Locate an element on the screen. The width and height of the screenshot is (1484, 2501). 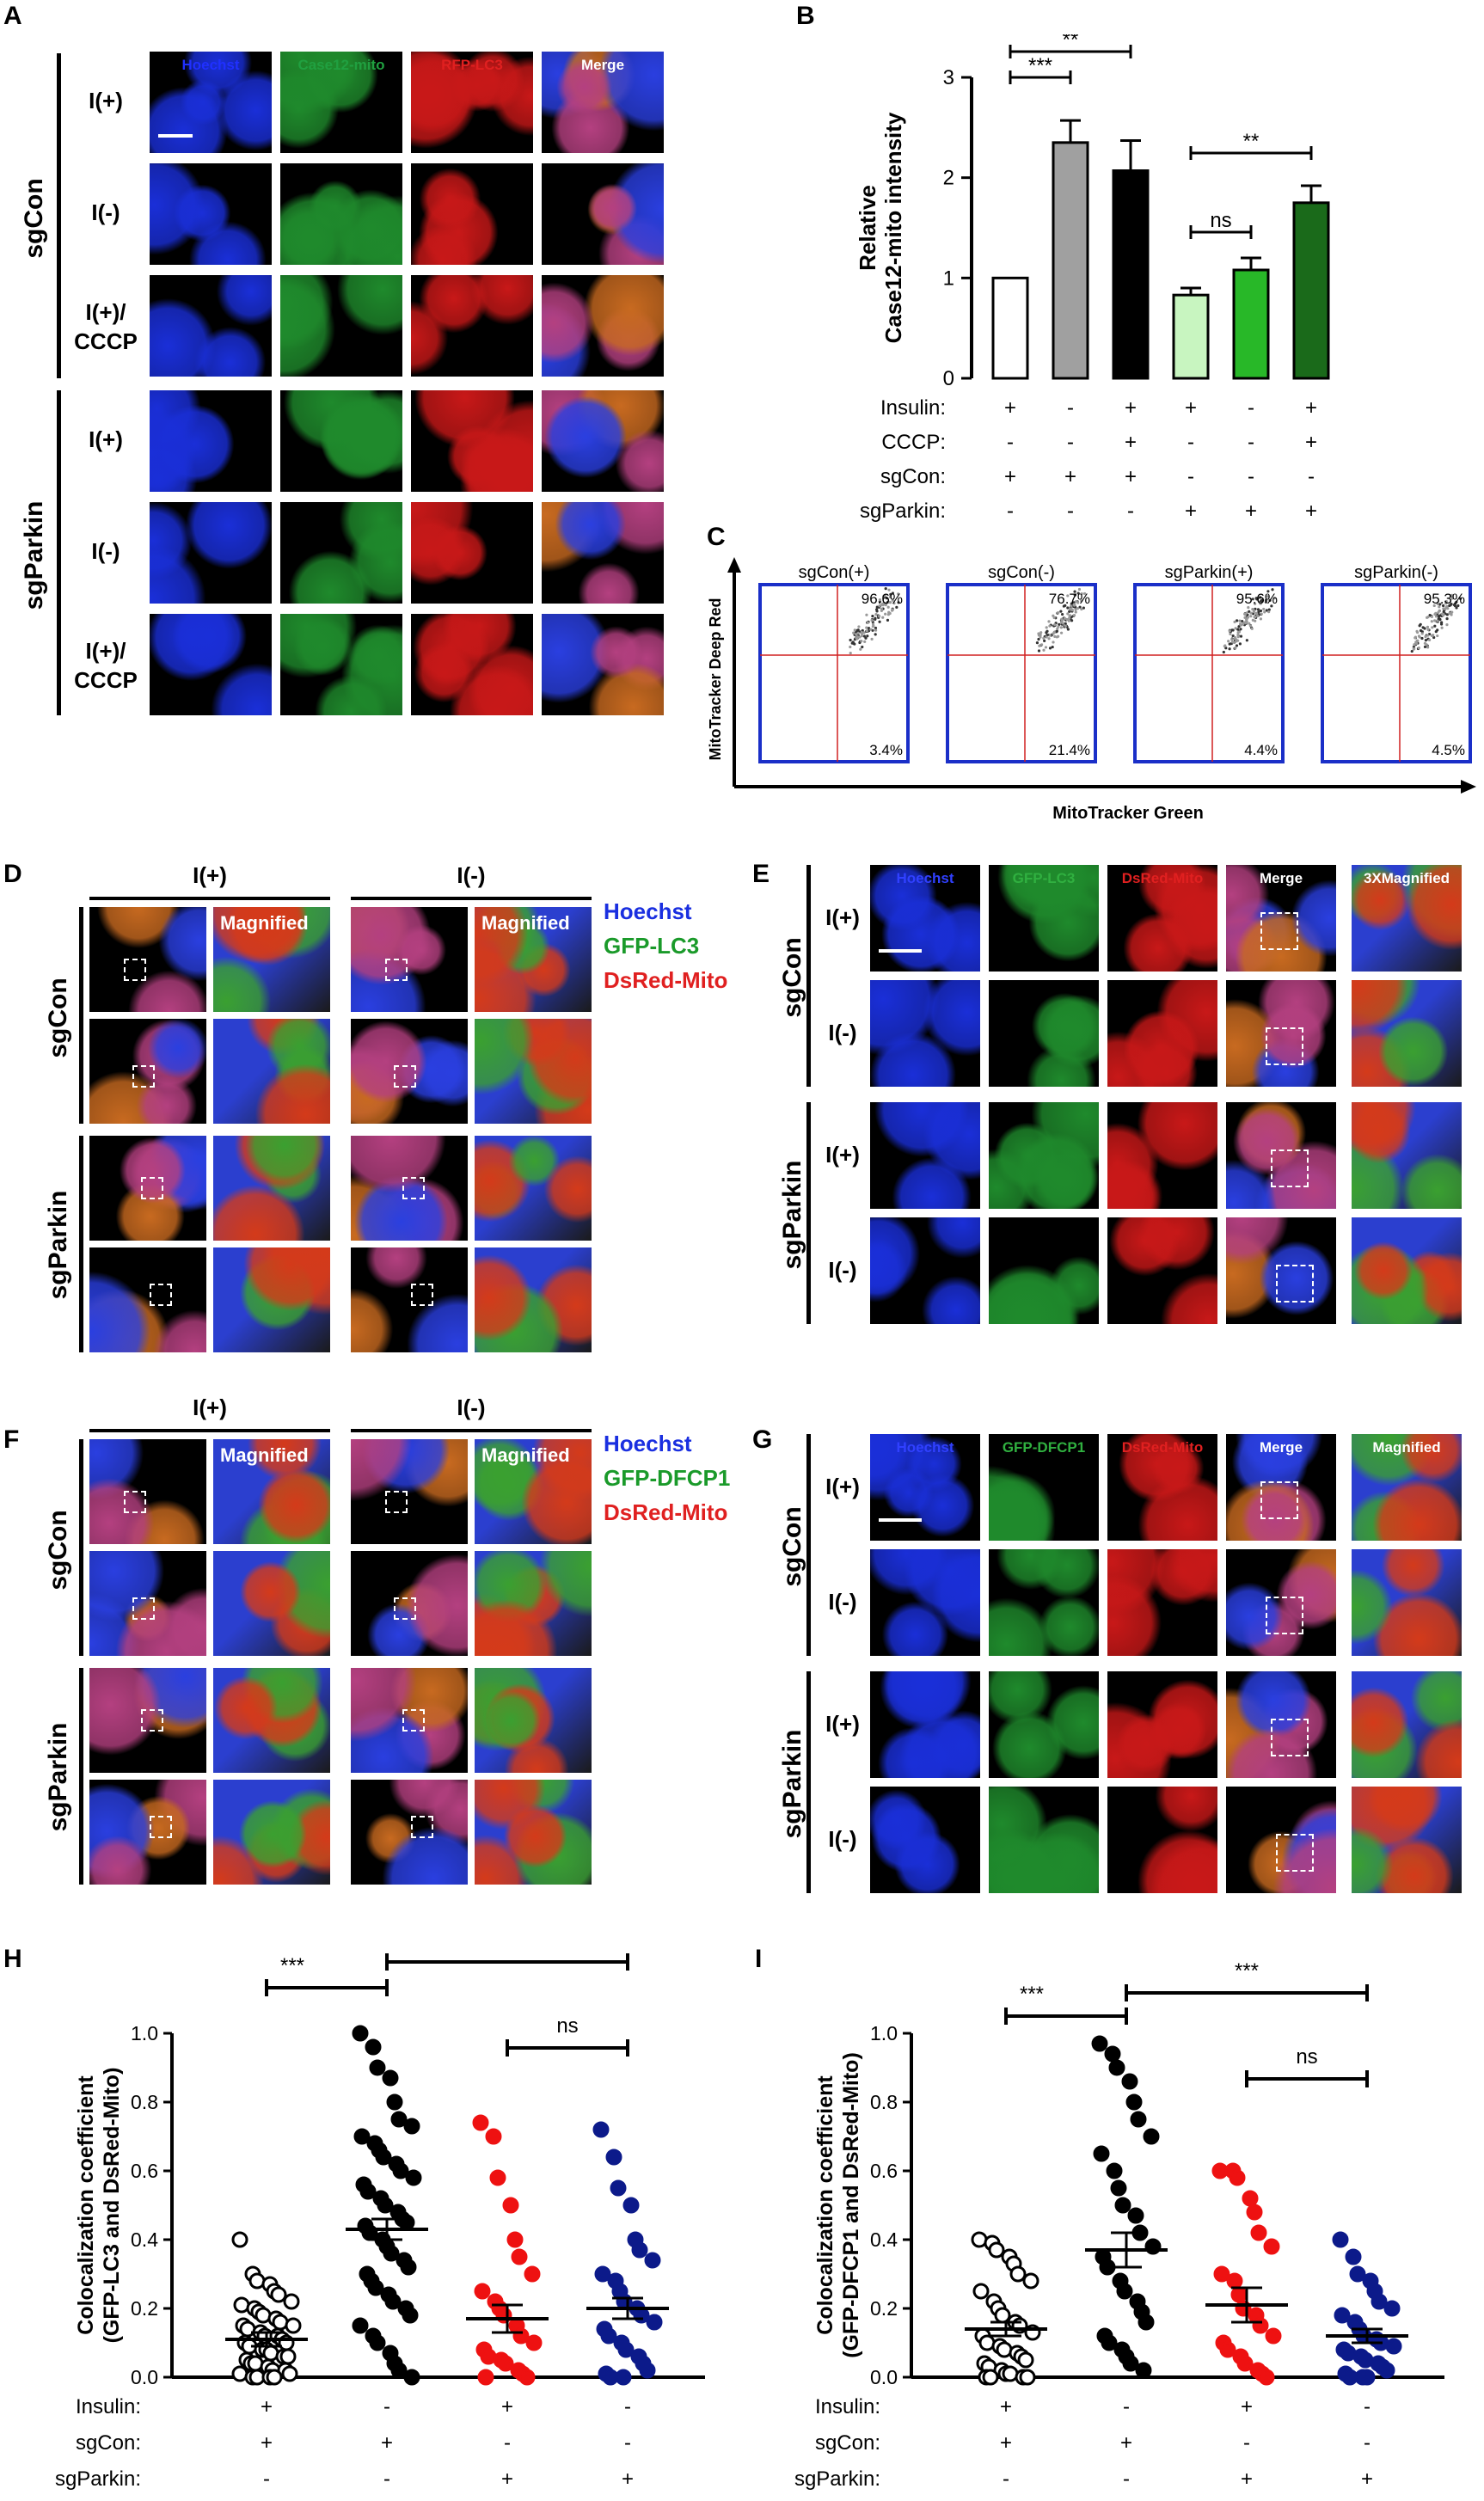
panel-a-image-r0-c3: Merge is located at coordinates (603, 102).